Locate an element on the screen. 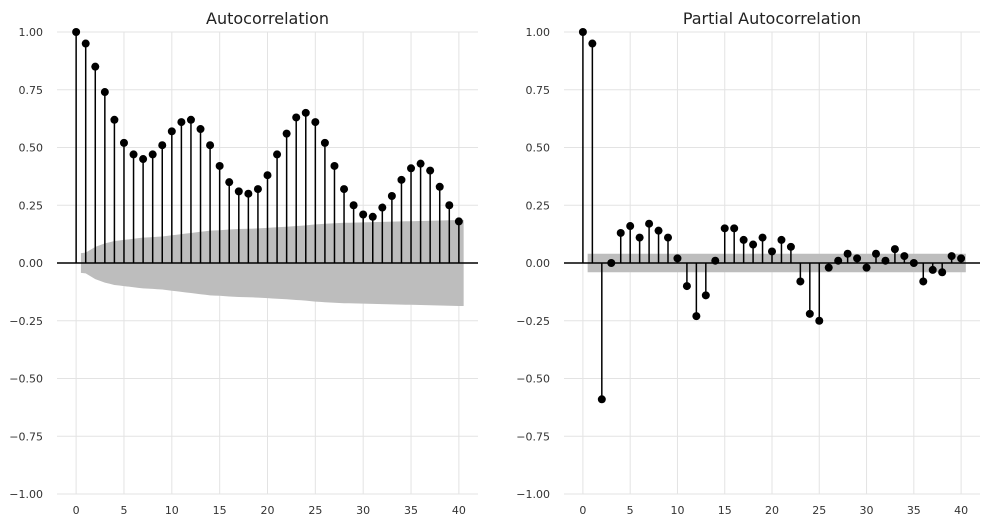 The image size is (995, 527). pacf-x-tick-label: 0 is located at coordinates (582, 510).